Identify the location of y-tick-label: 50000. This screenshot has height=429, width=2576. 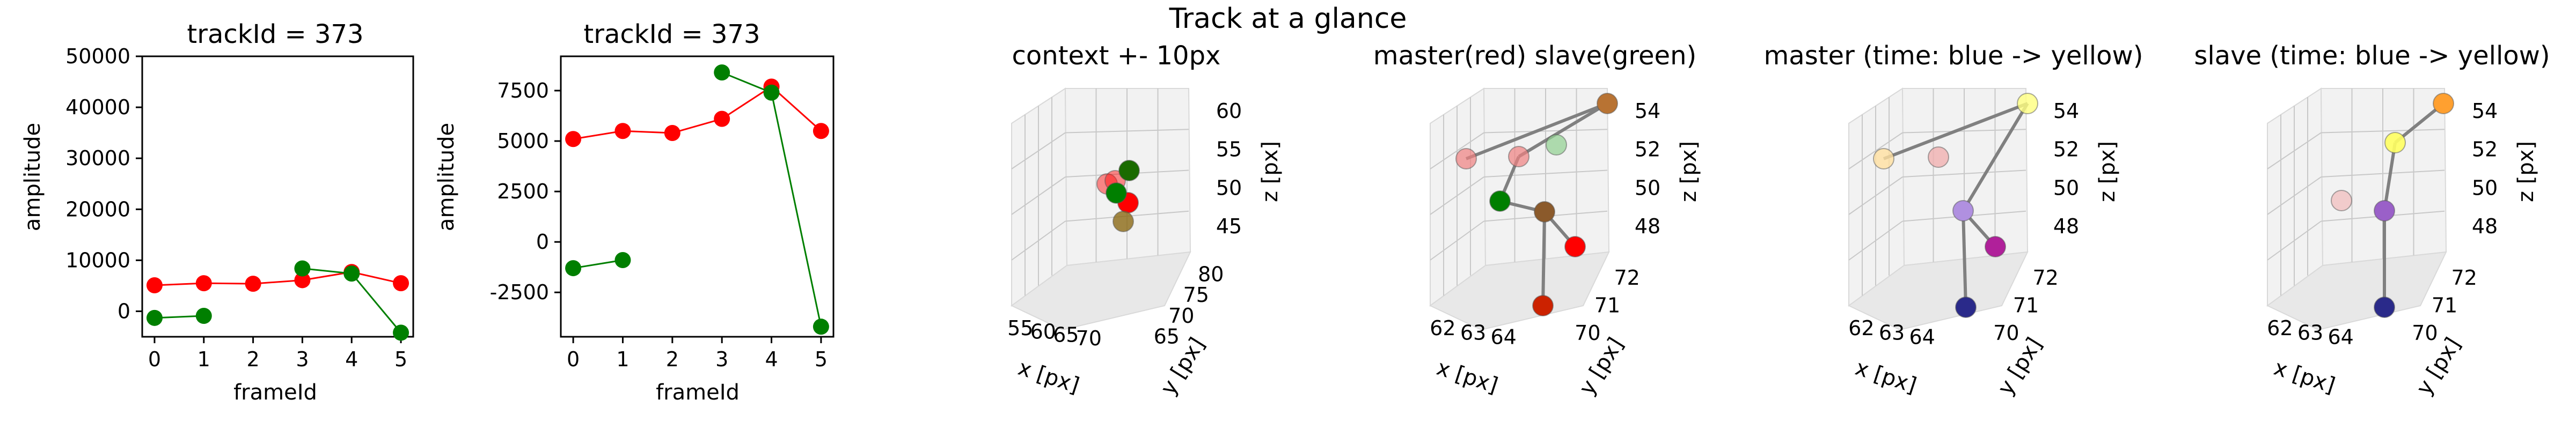
(97, 56).